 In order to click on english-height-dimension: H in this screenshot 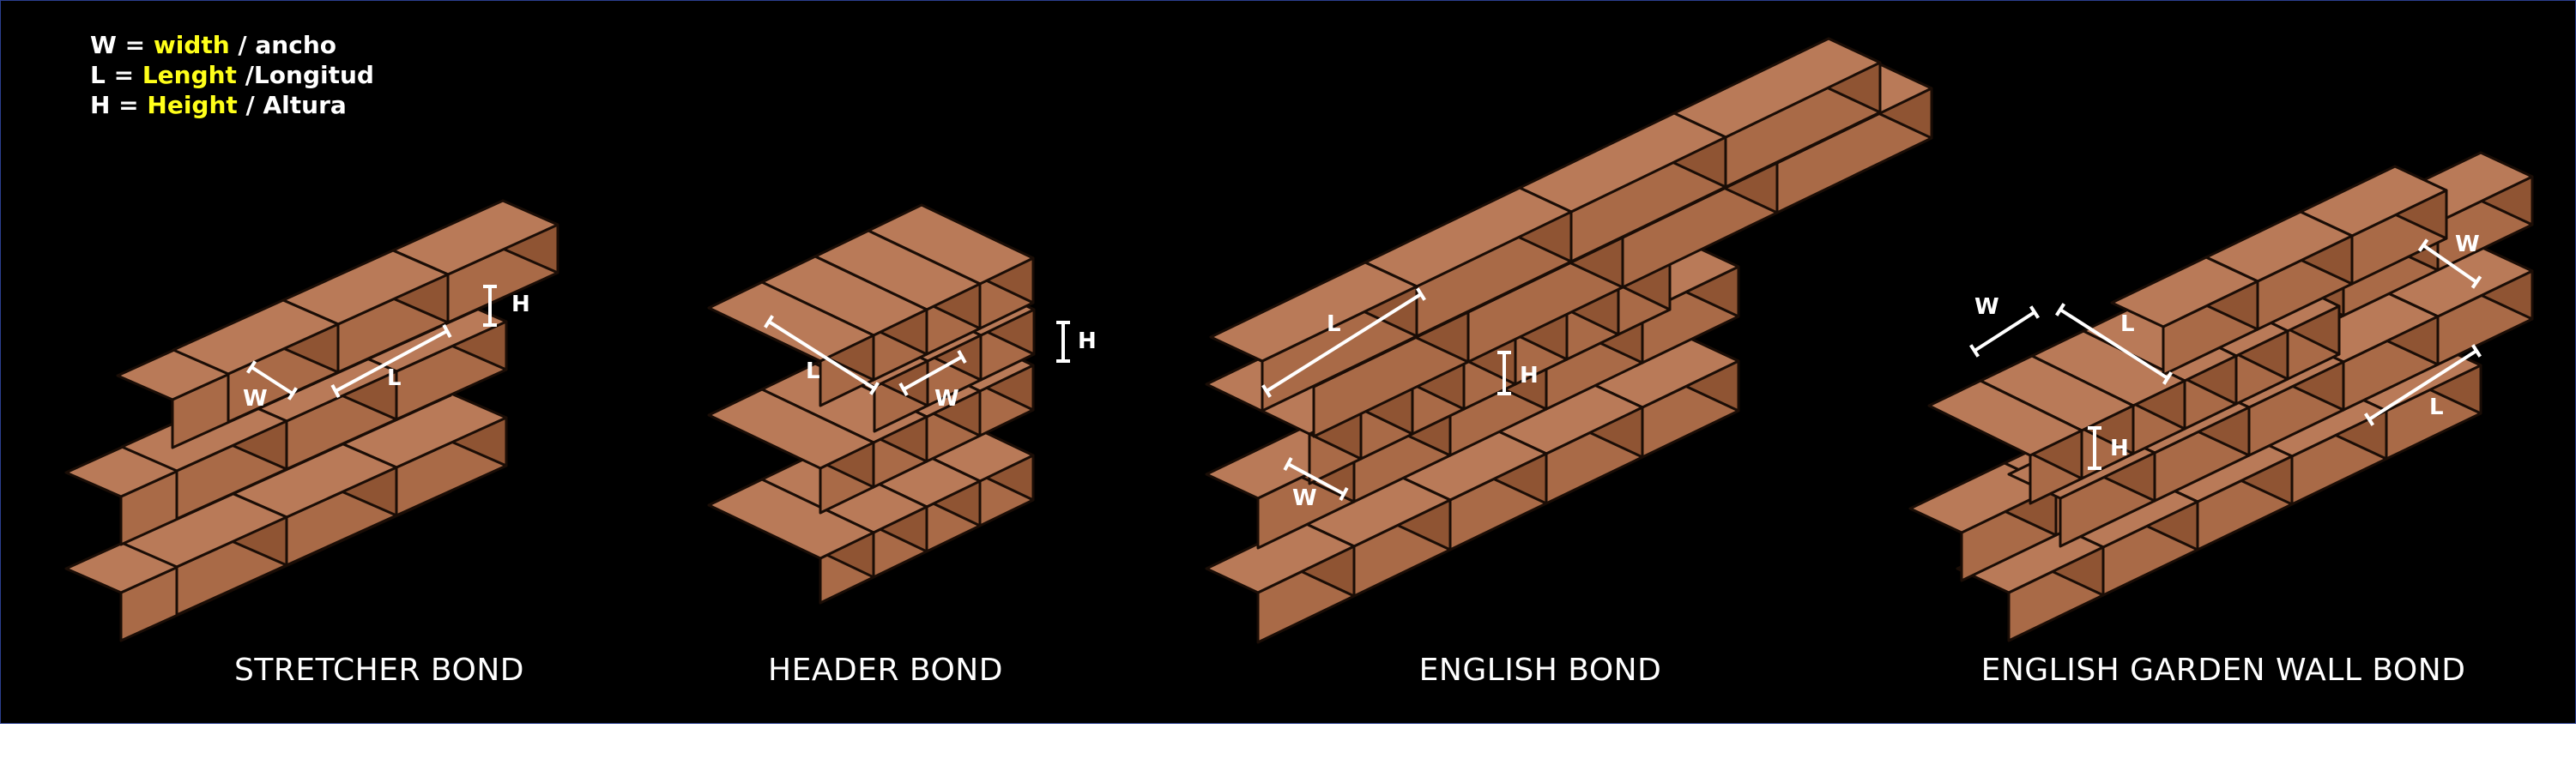, I will do `click(1518, 373)`.